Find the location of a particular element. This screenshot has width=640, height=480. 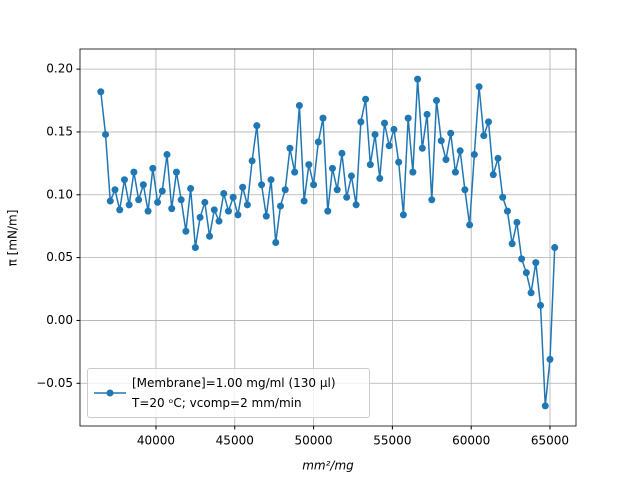

x-axis-label: mm²/mg is located at coordinates (328, 466).